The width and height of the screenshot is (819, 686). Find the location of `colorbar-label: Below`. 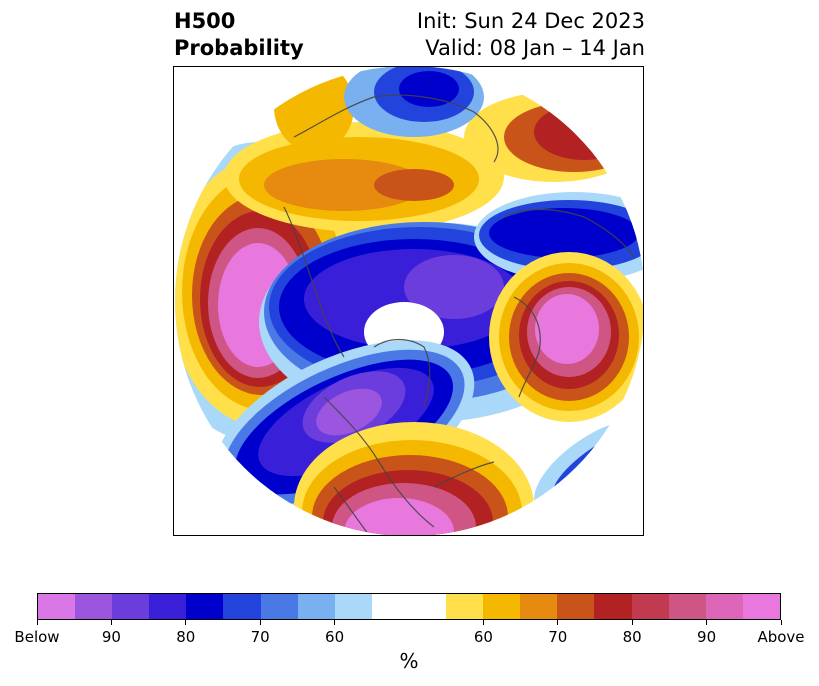

colorbar-label: Below is located at coordinates (37, 637).